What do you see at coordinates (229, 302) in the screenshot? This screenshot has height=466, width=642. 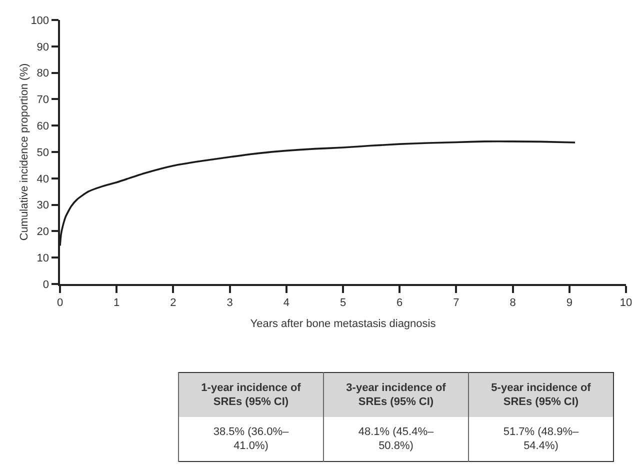 I see `x-tick-label: 3` at bounding box center [229, 302].